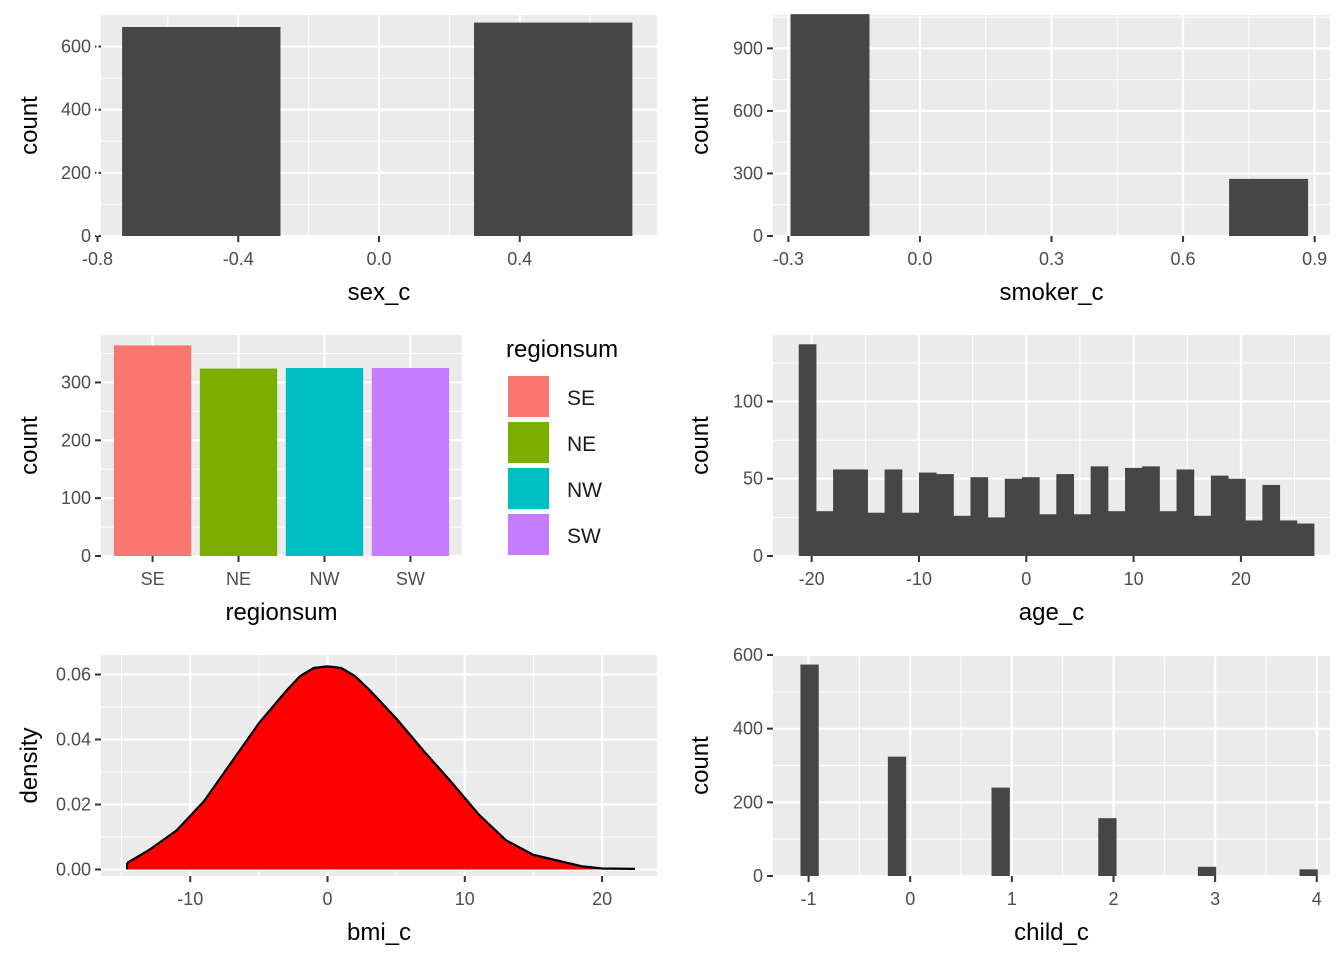 This screenshot has height=960, width=1344. Describe the element at coordinates (76, 47) in the screenshot. I see `sex-tick-label-y: 600` at that location.